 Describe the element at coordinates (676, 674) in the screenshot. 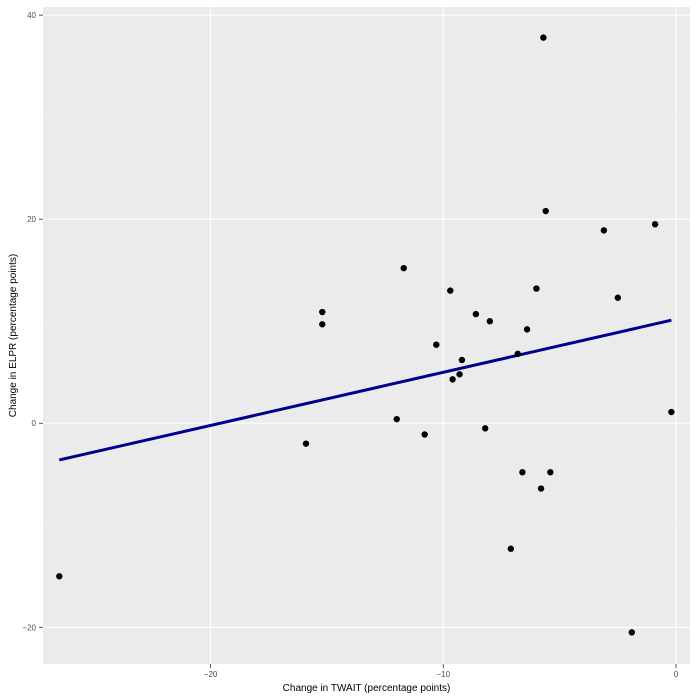

I see `x-tick-label: 0` at that location.